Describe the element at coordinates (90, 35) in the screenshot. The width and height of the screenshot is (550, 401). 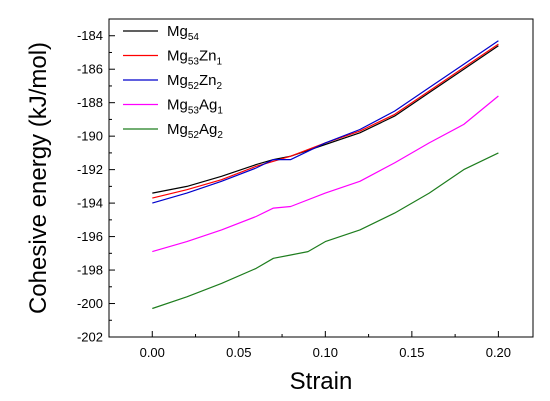
I see `y-tick-label: -184` at that location.